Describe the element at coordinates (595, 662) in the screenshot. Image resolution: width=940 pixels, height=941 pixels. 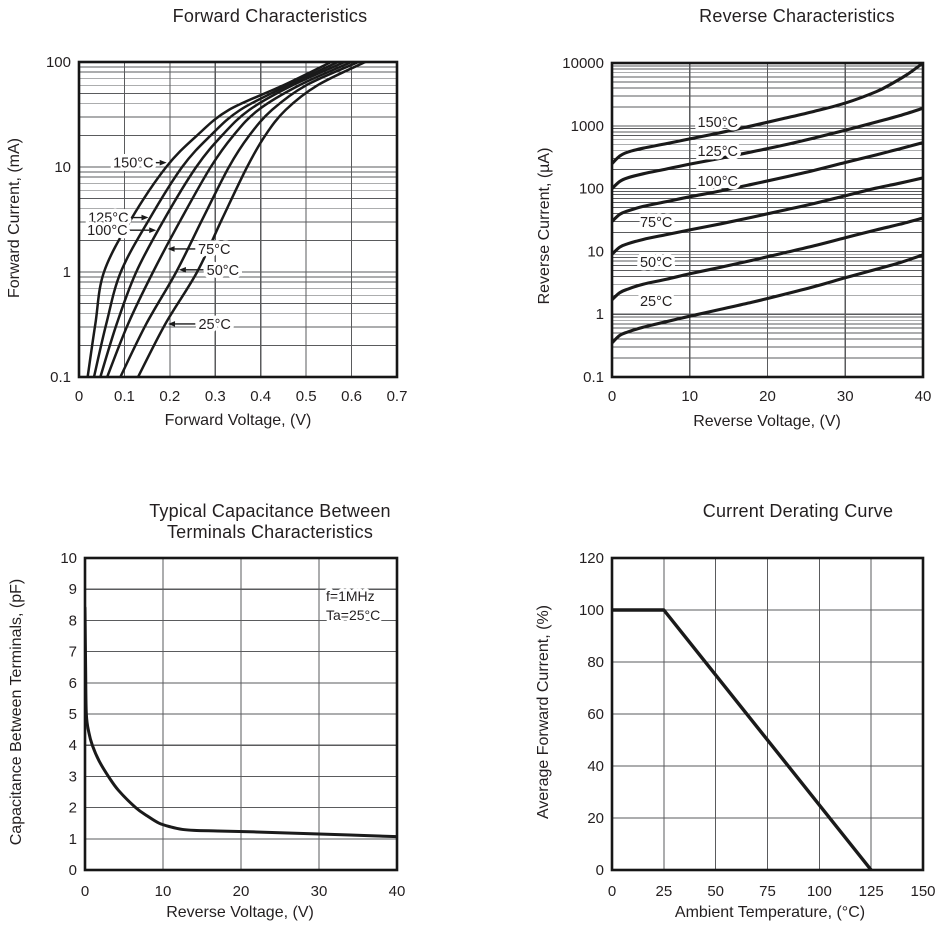
I see `y-tick-label: 80` at that location.